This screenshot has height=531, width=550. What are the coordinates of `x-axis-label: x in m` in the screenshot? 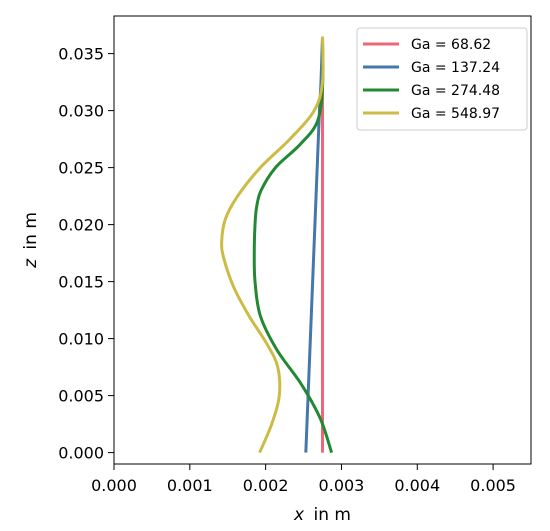 It's located at (322, 515).